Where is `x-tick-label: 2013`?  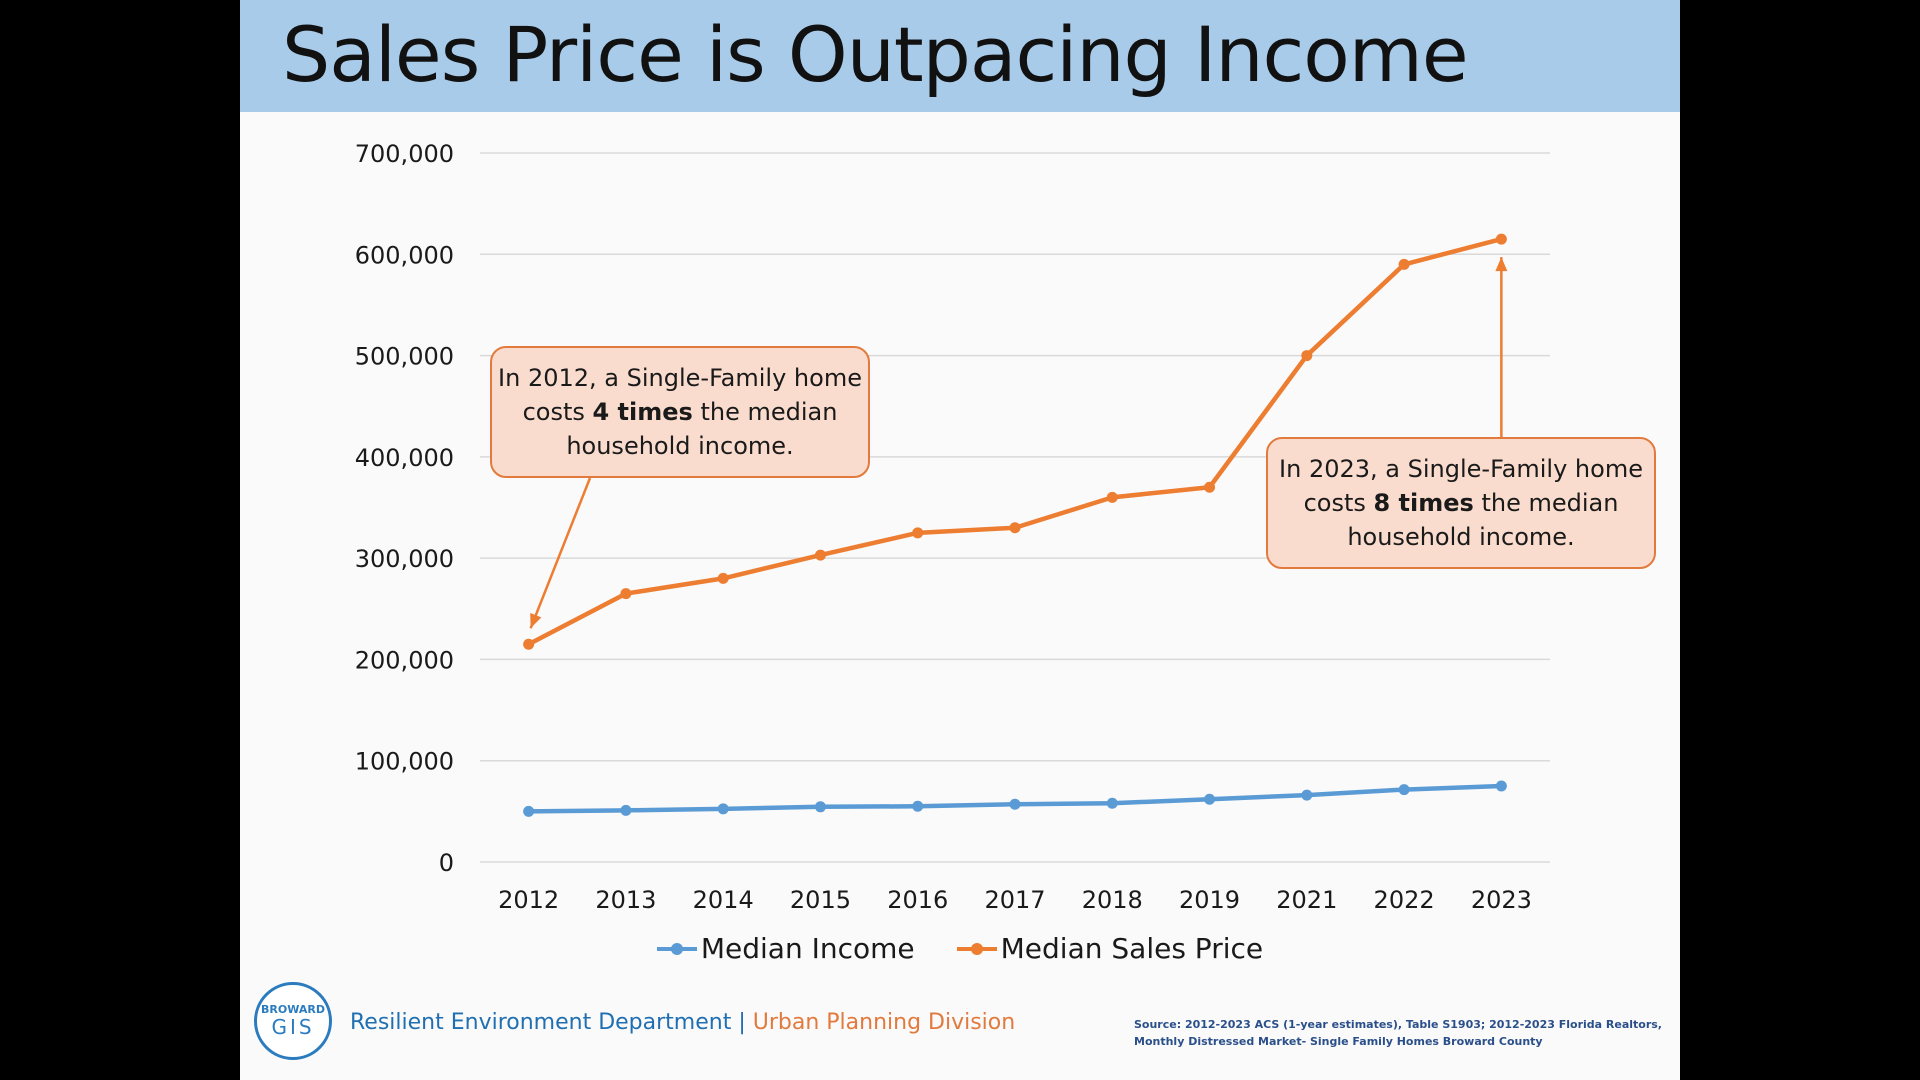 x-tick-label: 2013 is located at coordinates (625, 900).